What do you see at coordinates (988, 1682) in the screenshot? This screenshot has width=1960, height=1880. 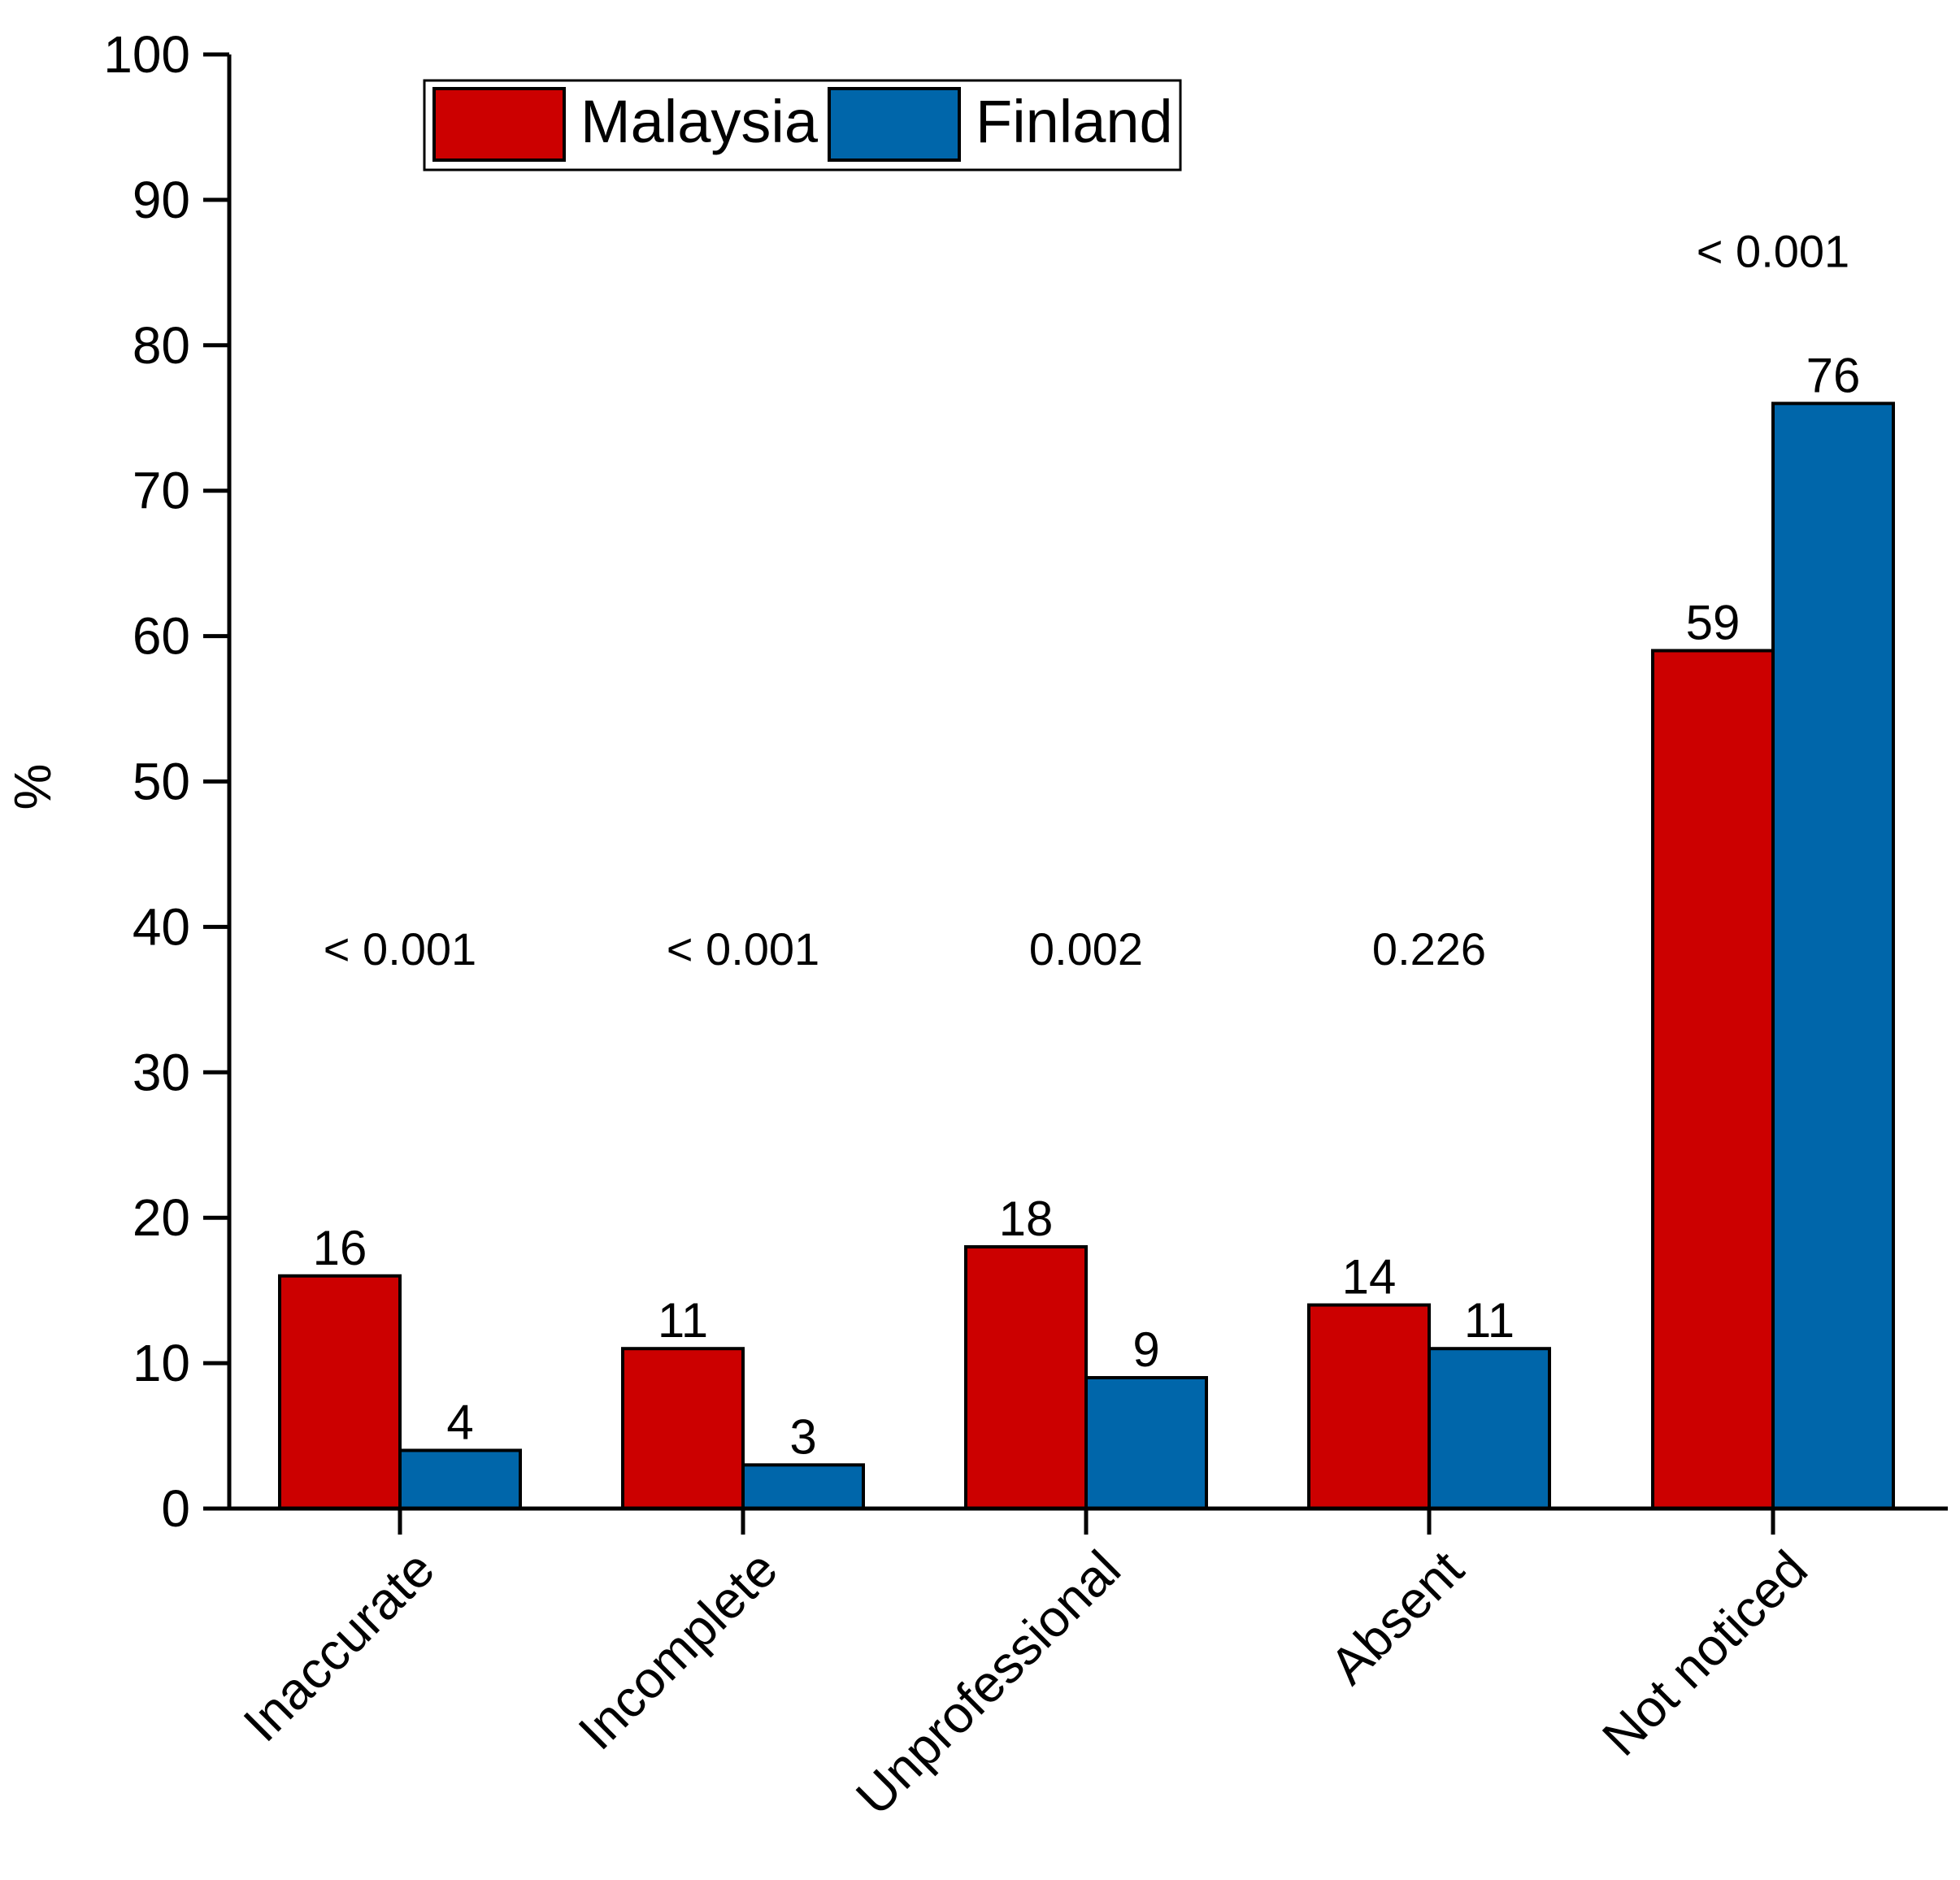 I see `x-tick-label-unprofessional: Unprofessional` at bounding box center [988, 1682].